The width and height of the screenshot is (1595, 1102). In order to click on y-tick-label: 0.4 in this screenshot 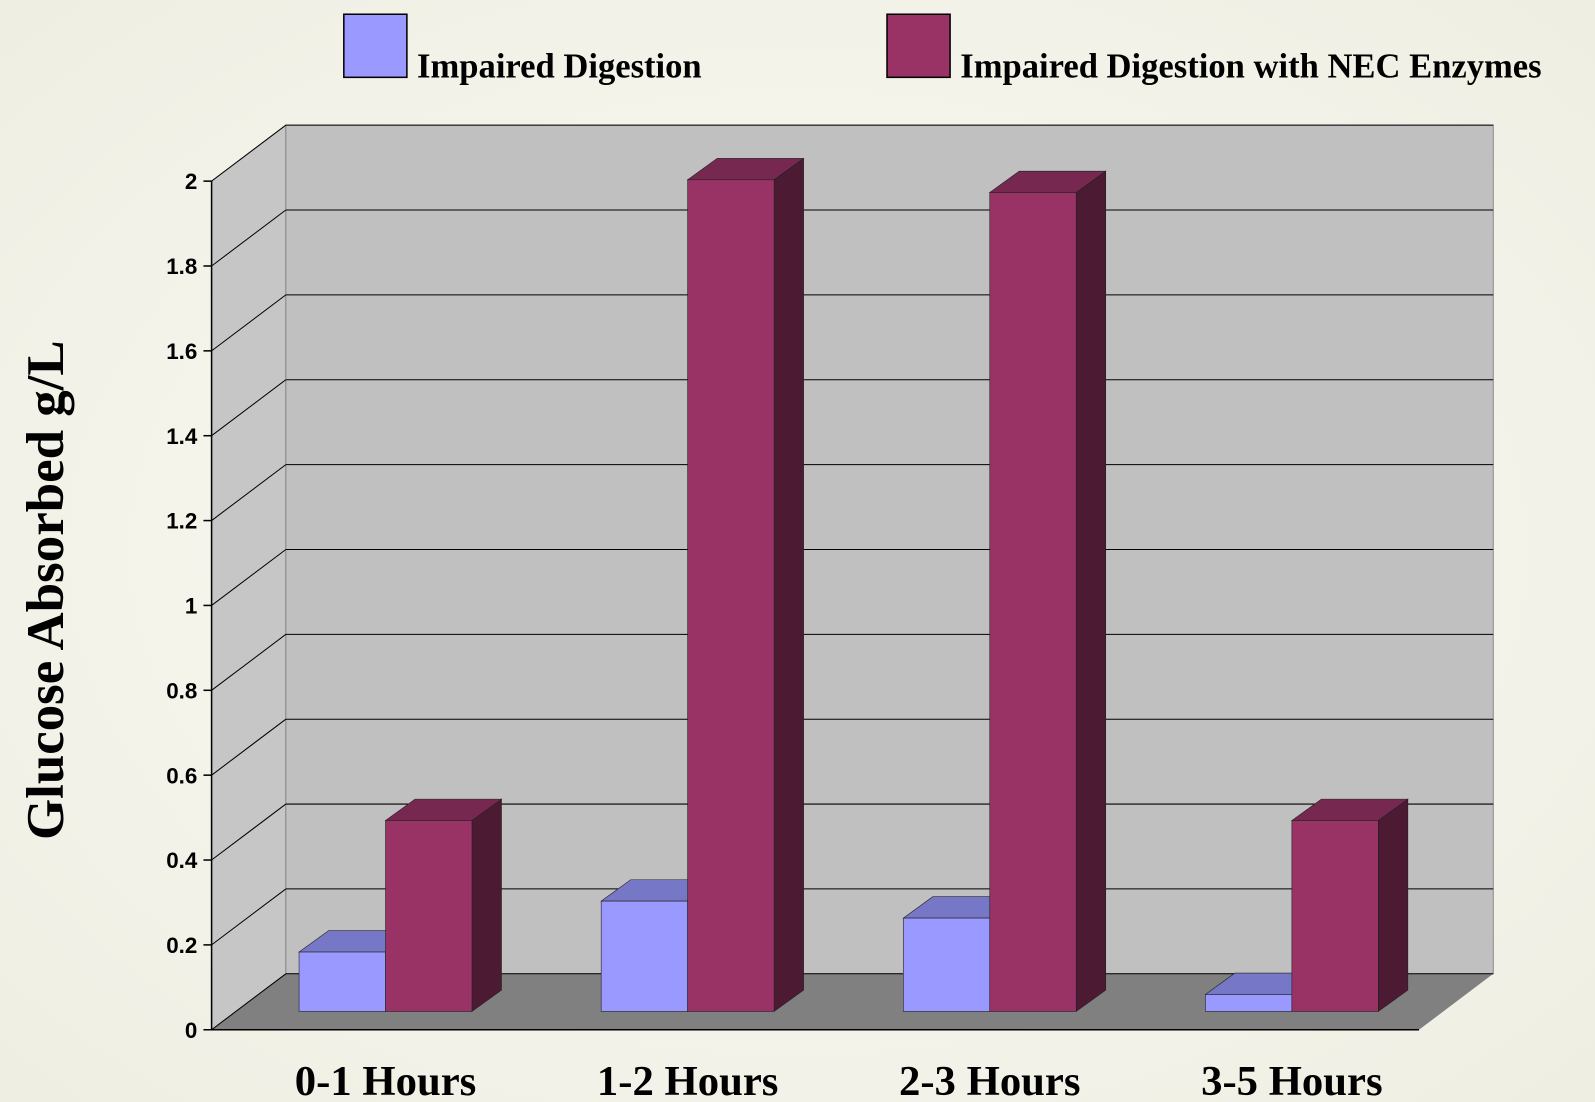, I will do `click(182, 860)`.